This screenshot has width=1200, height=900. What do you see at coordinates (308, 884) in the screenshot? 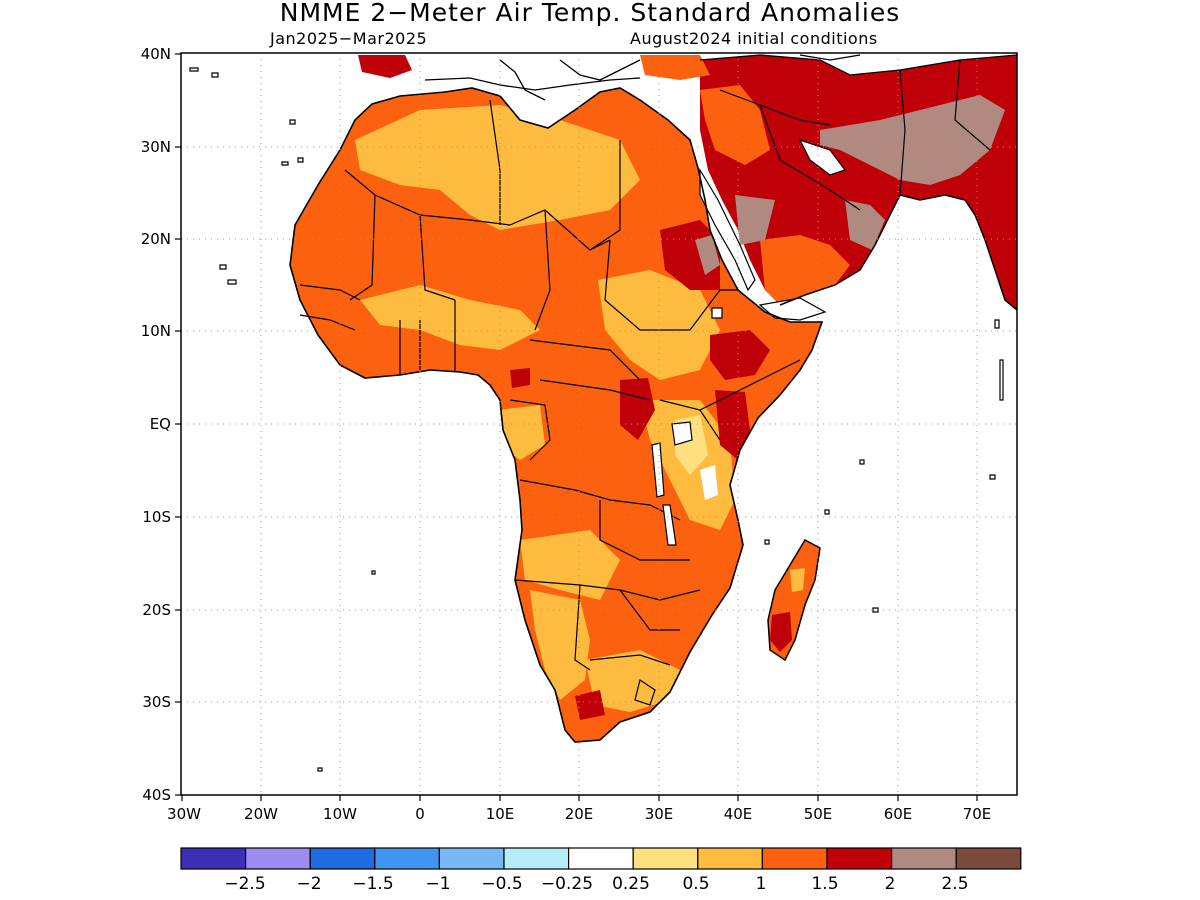
I see `colorbar-label: −2` at bounding box center [308, 884].